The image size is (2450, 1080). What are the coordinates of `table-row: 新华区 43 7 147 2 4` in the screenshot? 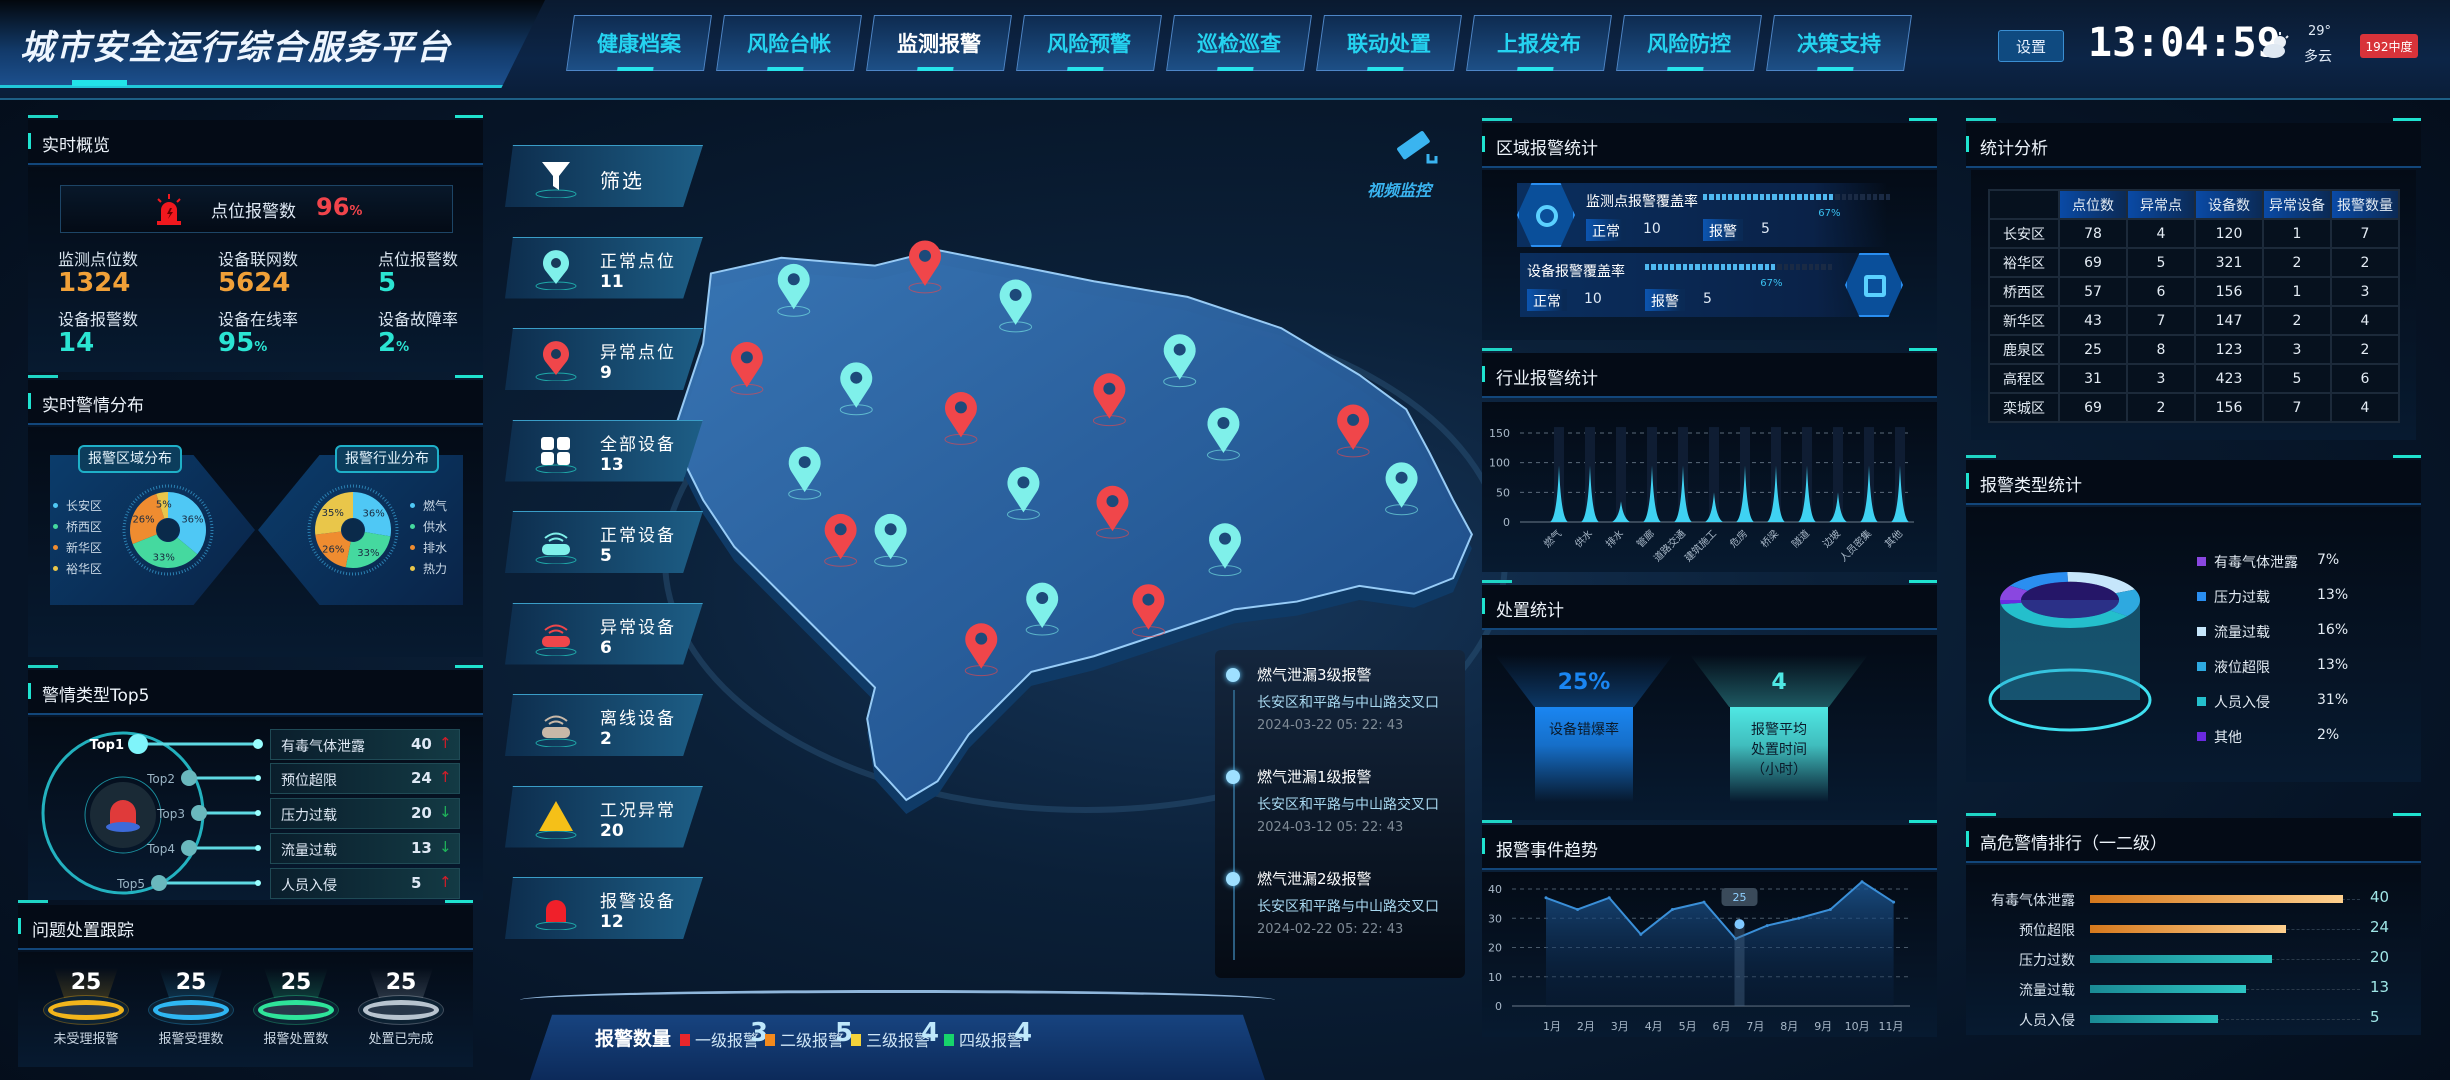 It's located at (2194, 320).